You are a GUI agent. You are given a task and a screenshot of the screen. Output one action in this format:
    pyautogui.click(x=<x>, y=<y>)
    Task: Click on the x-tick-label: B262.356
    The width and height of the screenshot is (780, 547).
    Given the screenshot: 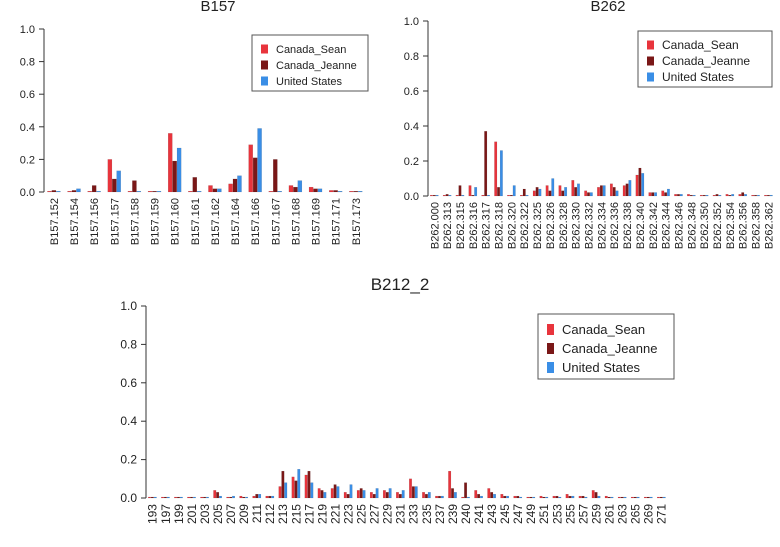 What is the action you would take?
    pyautogui.click(x=744, y=225)
    